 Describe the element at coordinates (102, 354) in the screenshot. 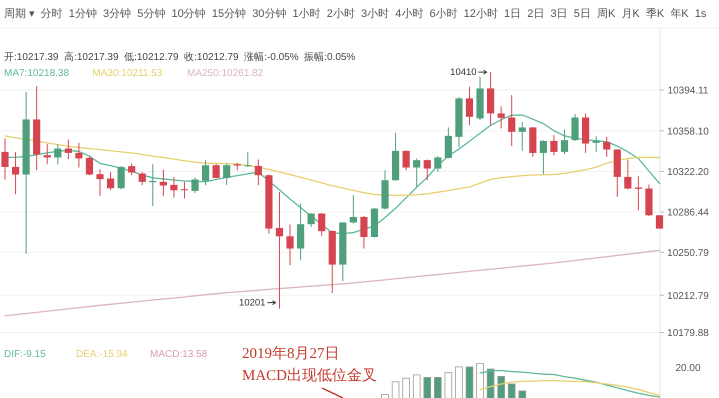

I see `text: DEA:-15.94` at that location.